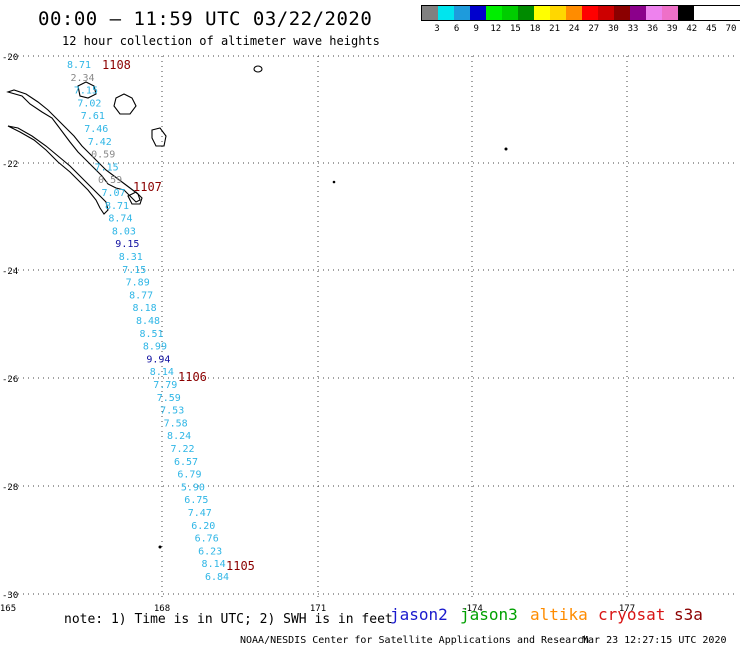 This screenshot has width=740, height=650. Describe the element at coordinates (10, 165) in the screenshot. I see `lat-label: -22` at that location.